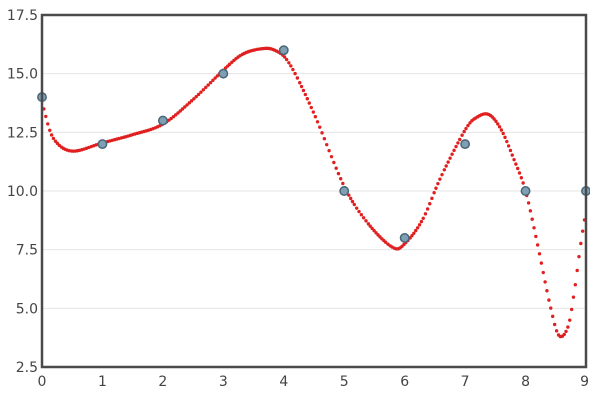 Image resolution: width=590 pixels, height=393 pixels. I want to click on x-tick-label: 6, so click(404, 382).